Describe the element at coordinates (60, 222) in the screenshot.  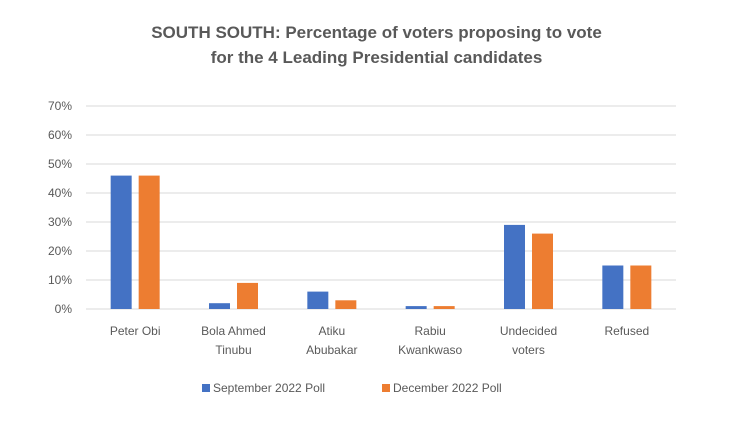
I see `y-tick-label: 30%` at that location.